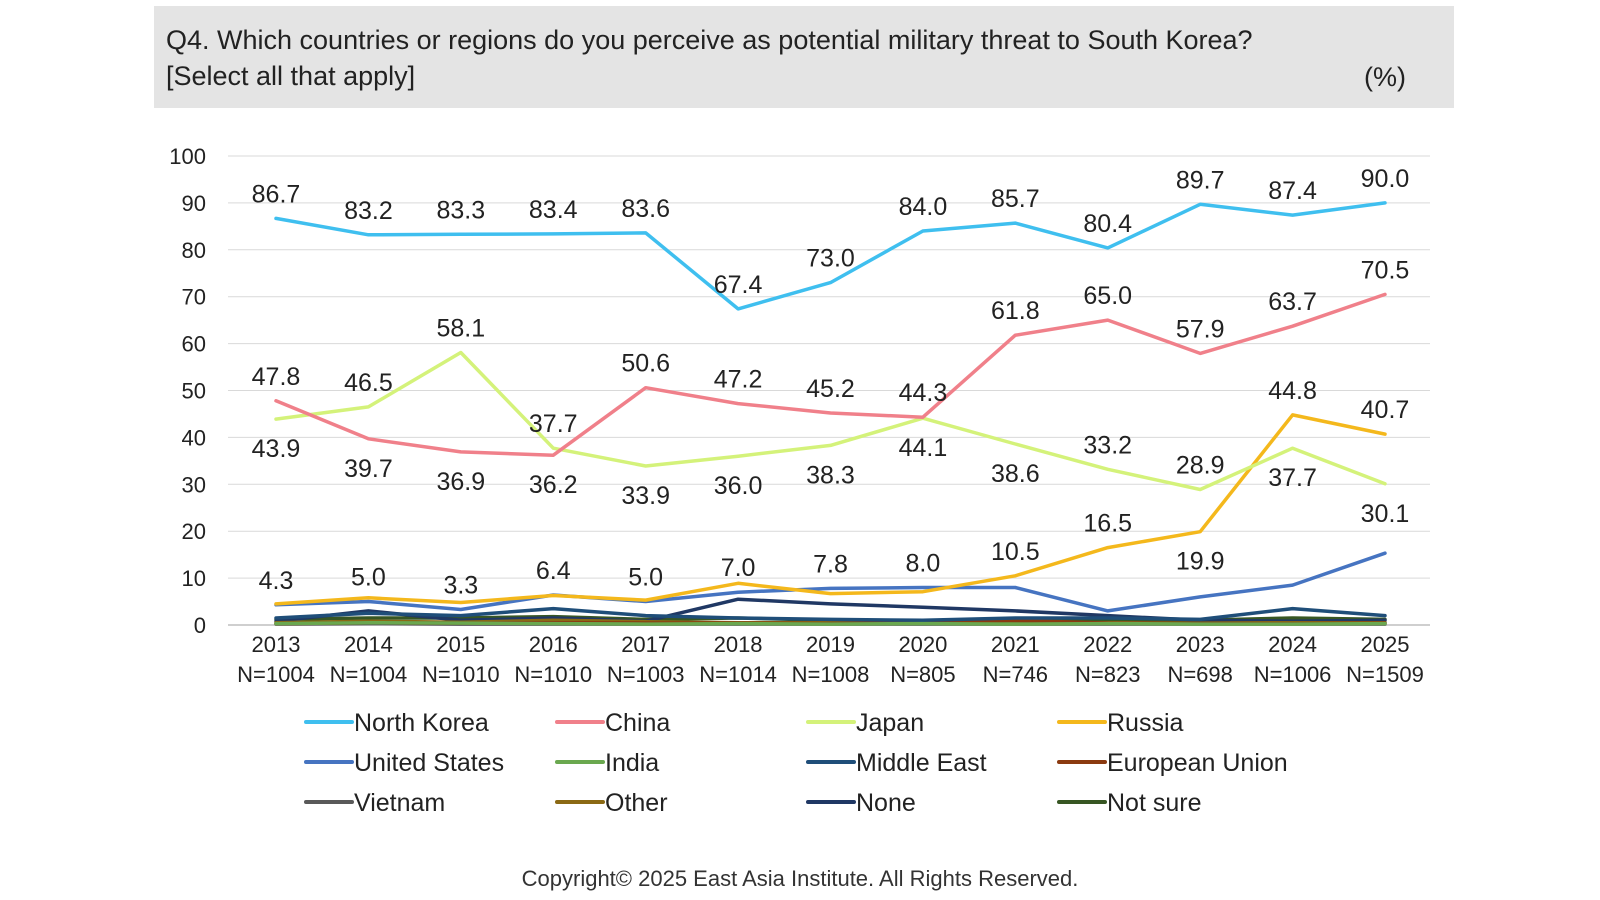 The height and width of the screenshot is (900, 1600). What do you see at coordinates (553, 210) in the screenshot?
I see `data-label: 83.4` at bounding box center [553, 210].